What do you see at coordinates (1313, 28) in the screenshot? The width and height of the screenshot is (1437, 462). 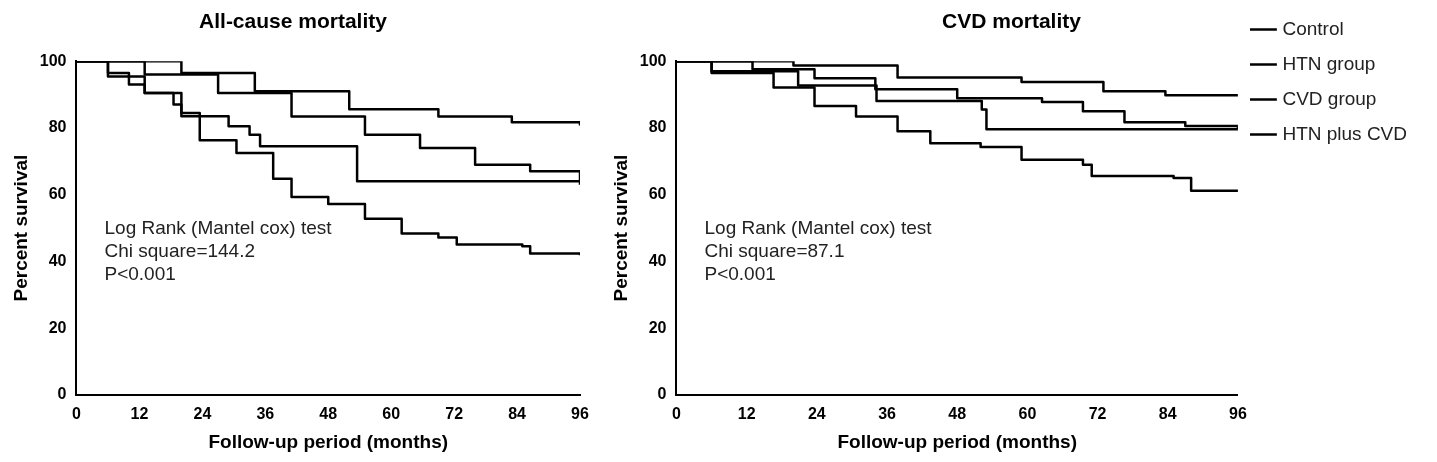 I see `legend-label: Control` at bounding box center [1313, 28].